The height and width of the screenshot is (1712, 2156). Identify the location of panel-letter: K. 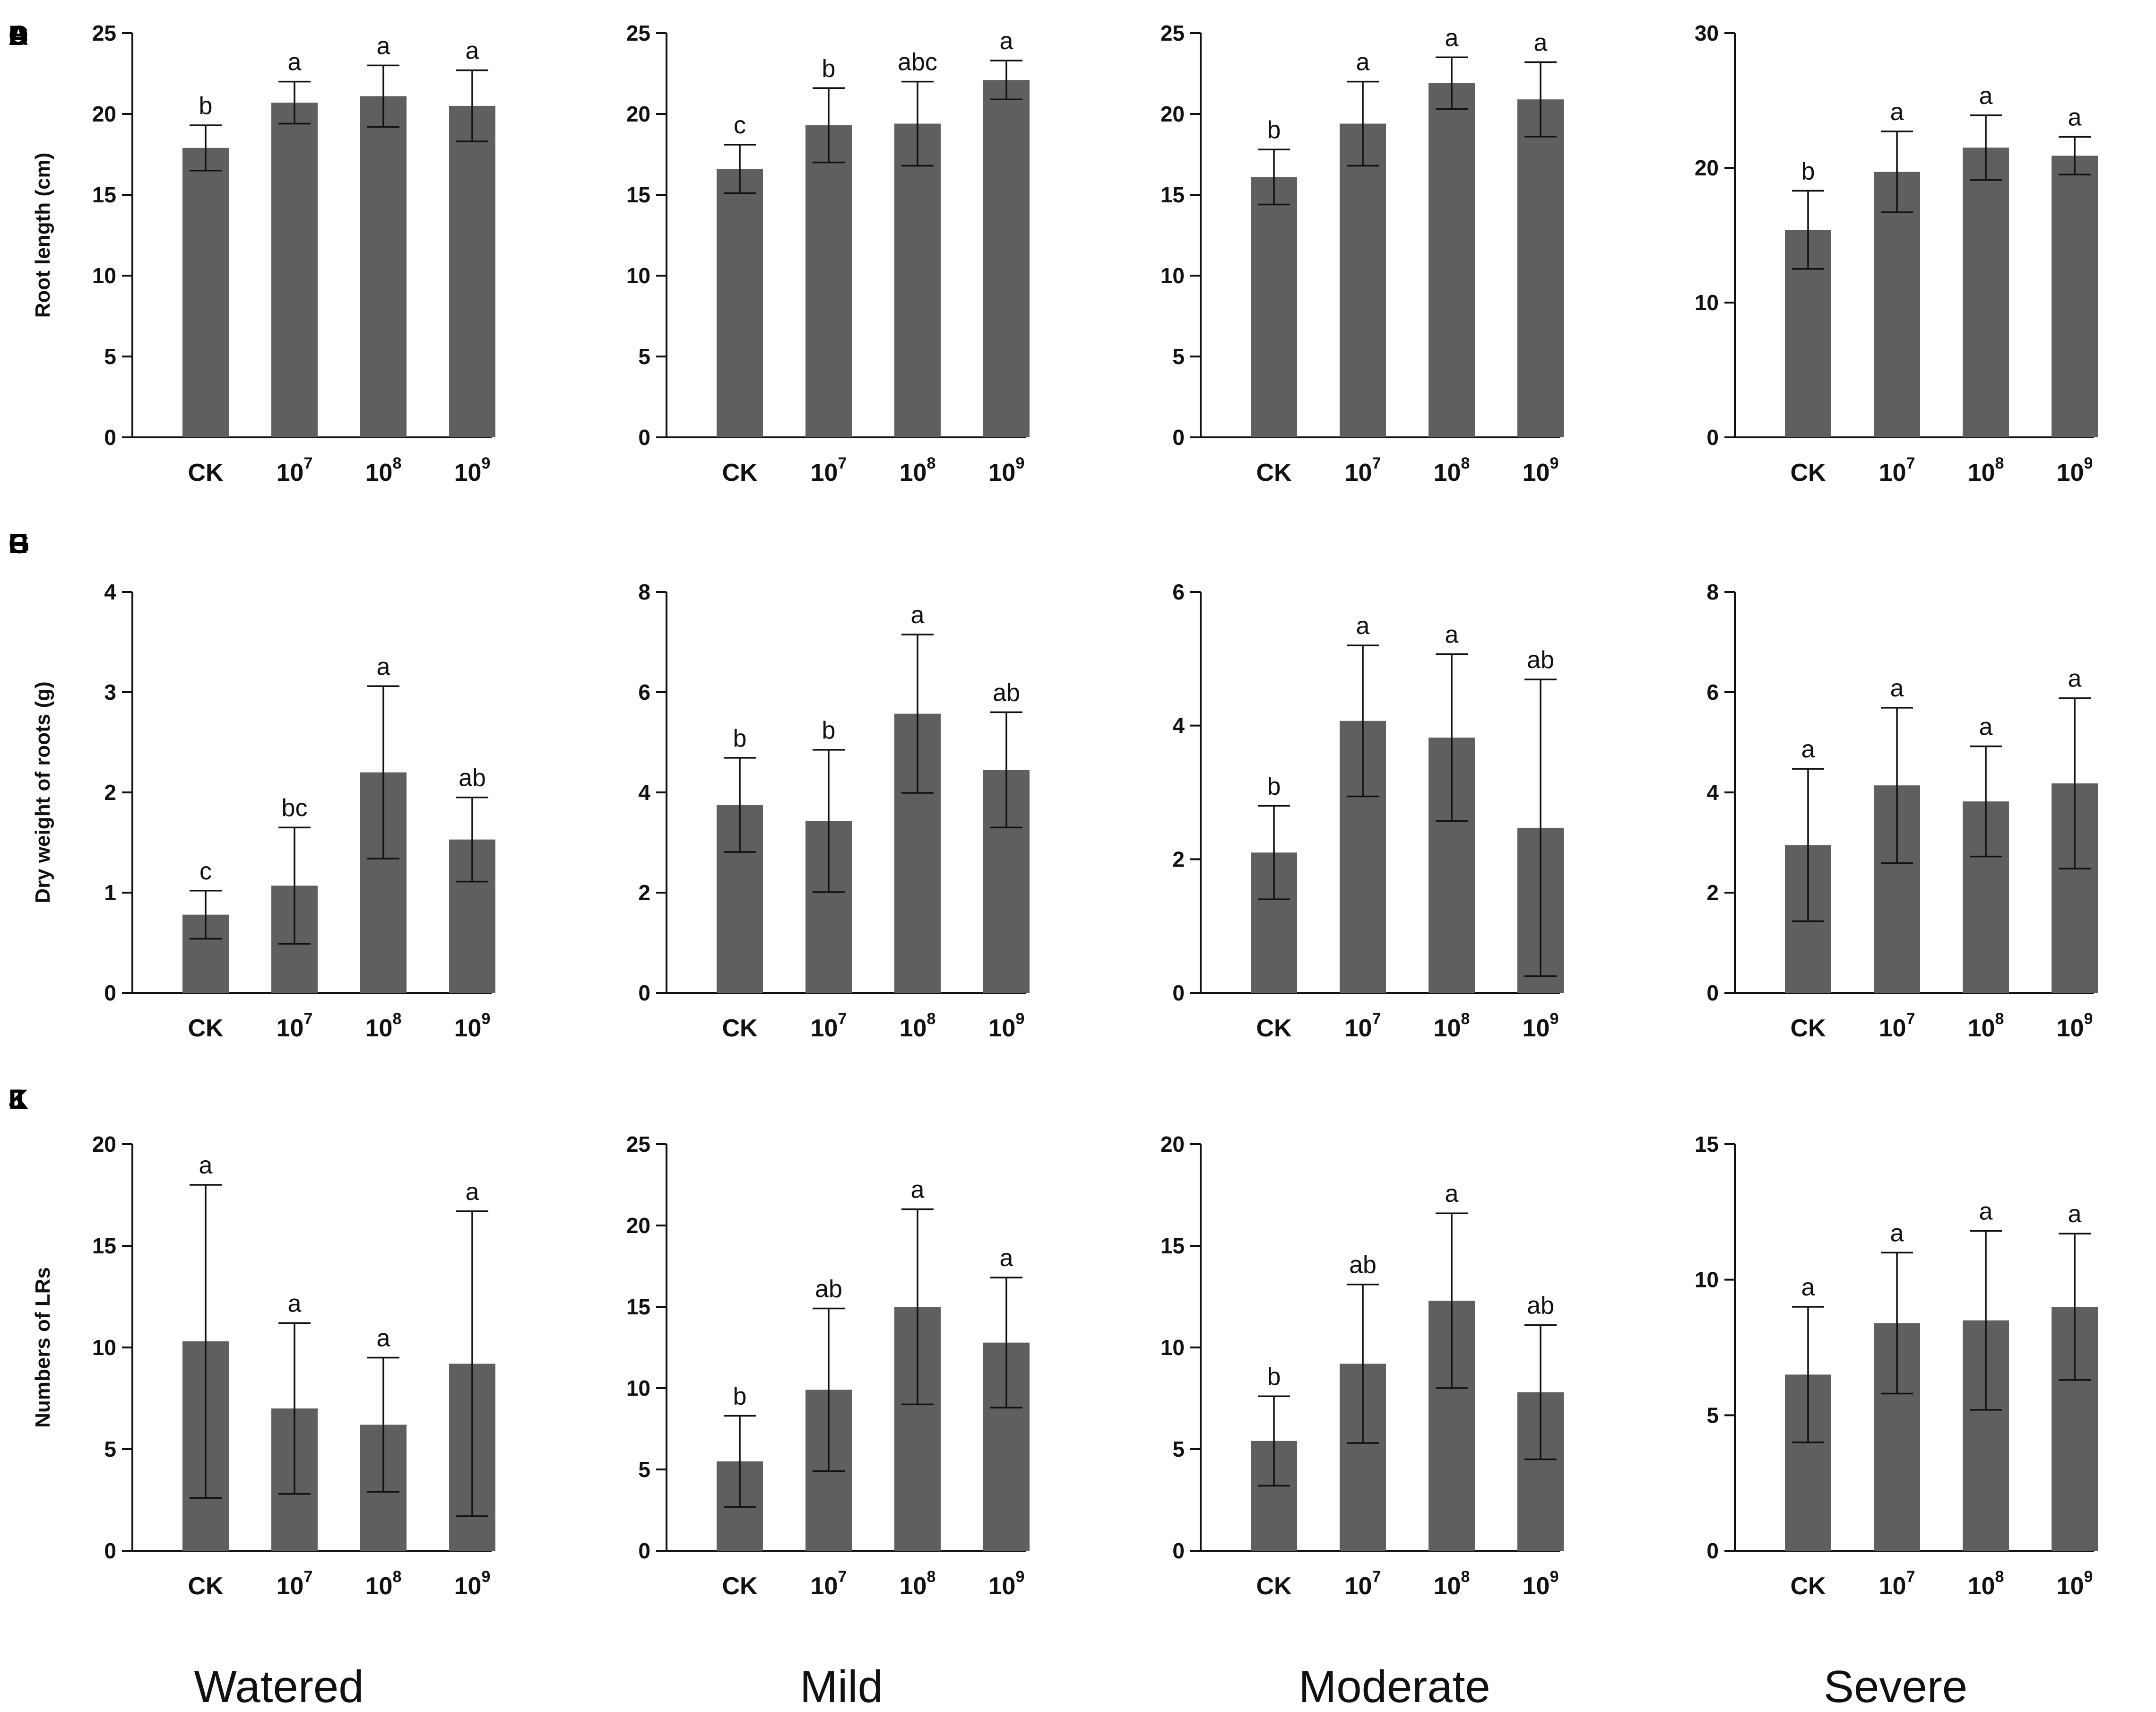
(18, 1099).